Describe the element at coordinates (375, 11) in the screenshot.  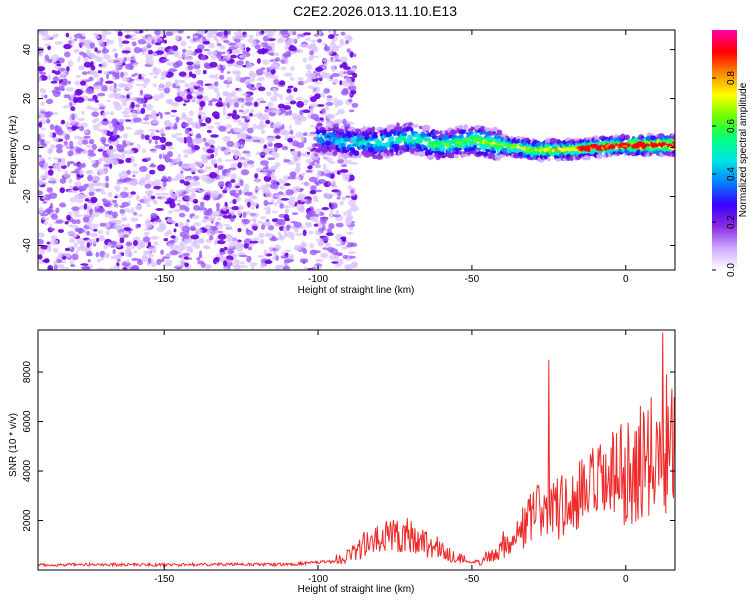
I see `chart-title: C2E2.2026.013.11.10.E13` at that location.